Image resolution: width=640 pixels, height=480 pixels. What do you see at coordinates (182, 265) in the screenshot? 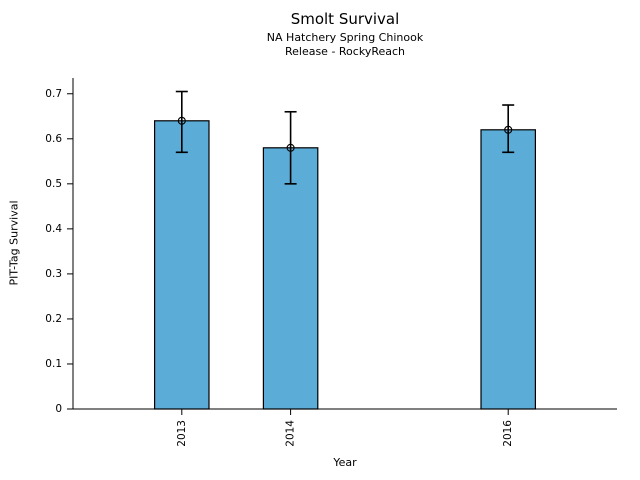
I see `bar-2013` at bounding box center [182, 265].